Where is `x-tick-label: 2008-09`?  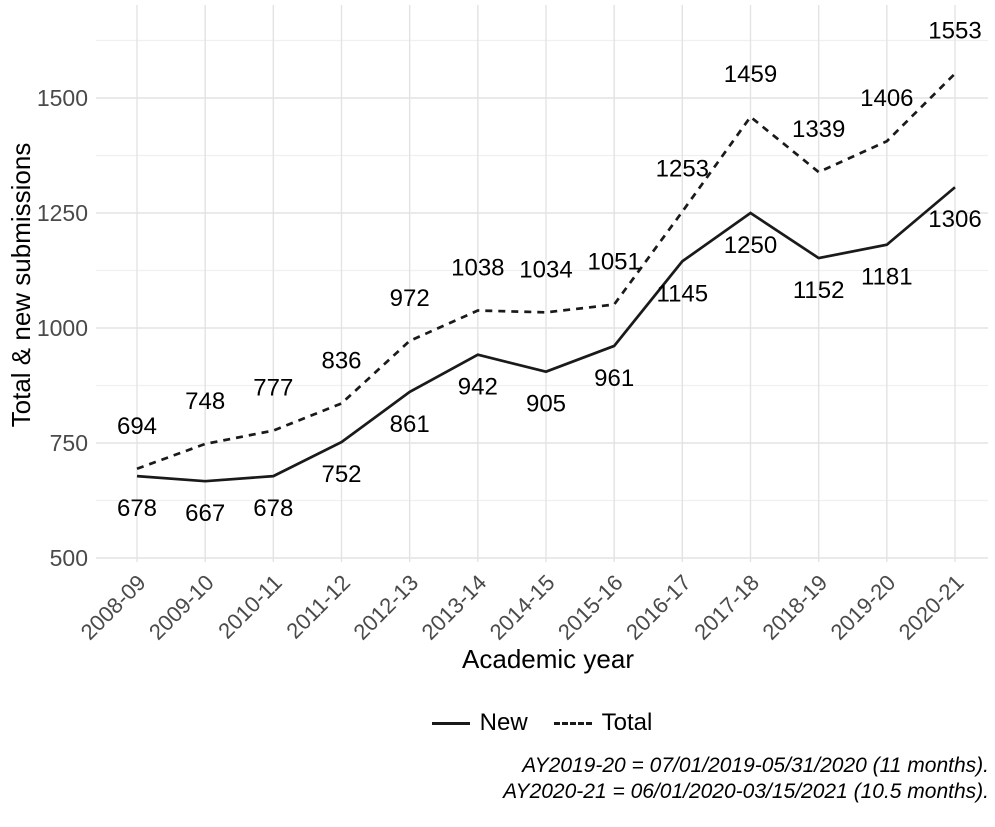 x-tick-label: 2008-09 is located at coordinates (113, 607).